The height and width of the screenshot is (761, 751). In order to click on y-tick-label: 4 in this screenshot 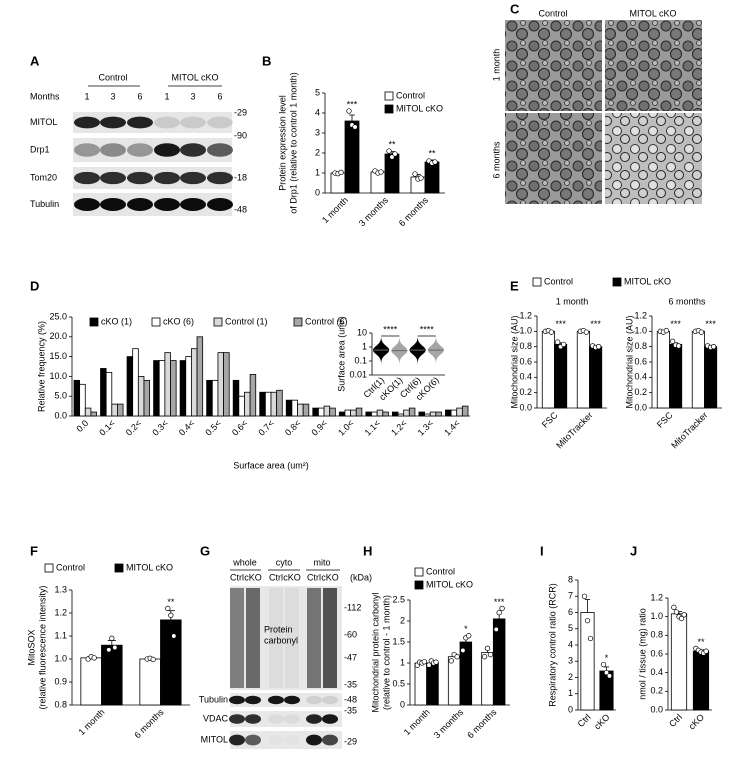, I will do `click(570, 644)`.